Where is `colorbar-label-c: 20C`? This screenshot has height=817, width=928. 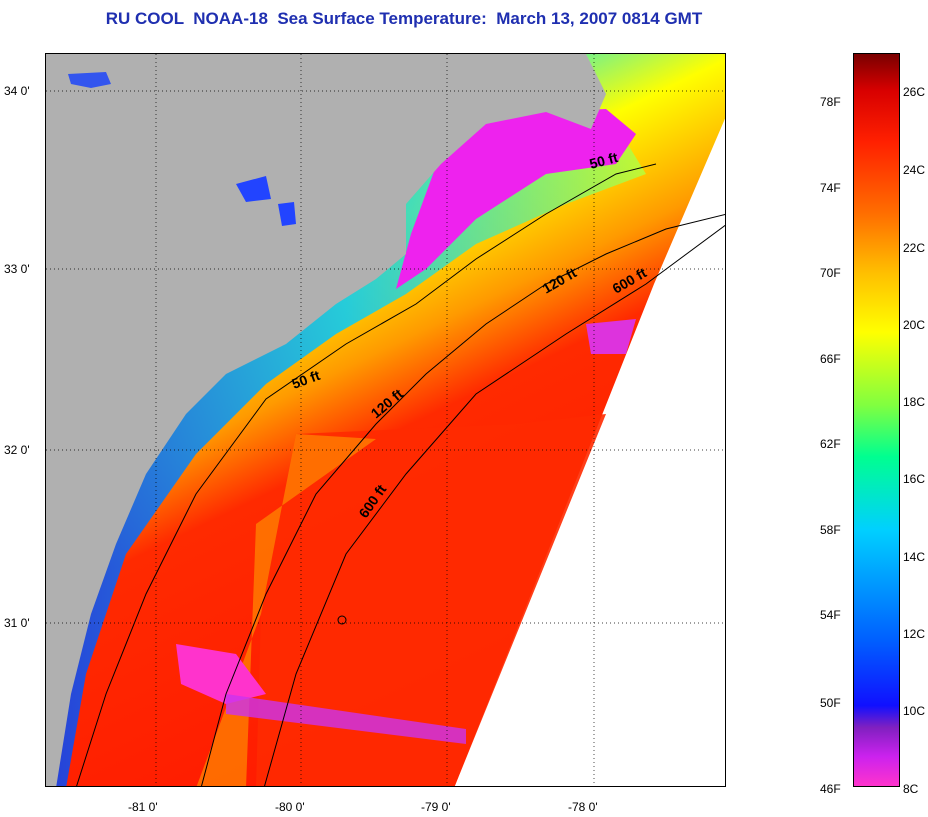 colorbar-label-c: 20C is located at coordinates (914, 325).